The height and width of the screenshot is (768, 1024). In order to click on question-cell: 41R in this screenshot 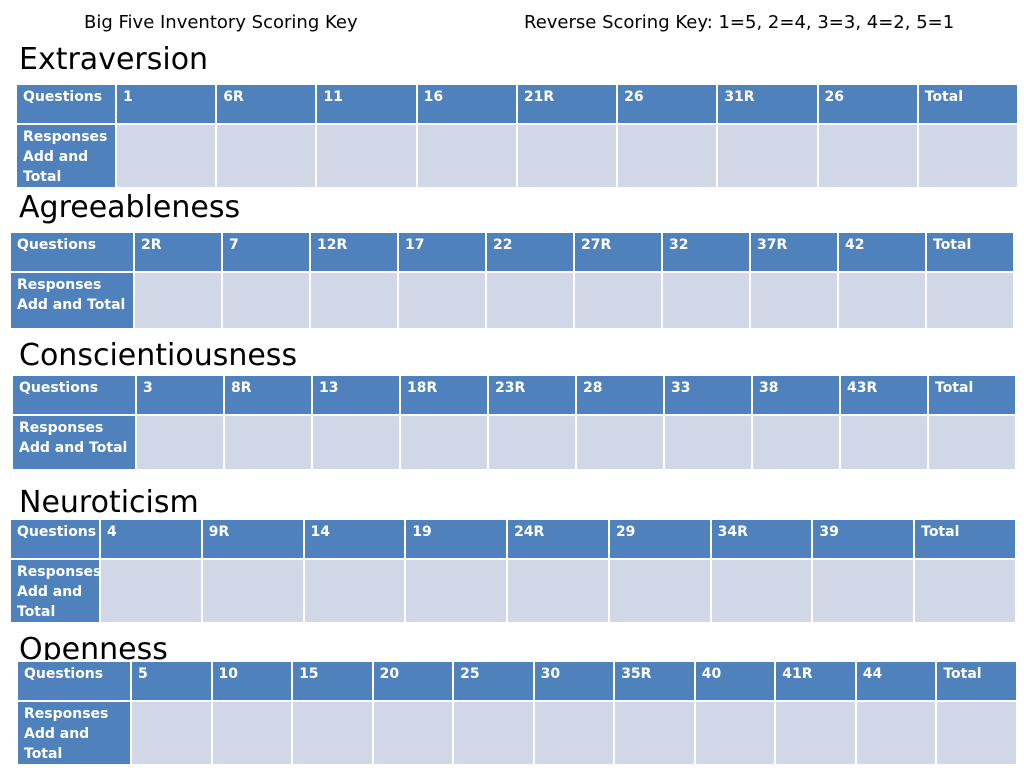, I will do `click(815, 681)`.